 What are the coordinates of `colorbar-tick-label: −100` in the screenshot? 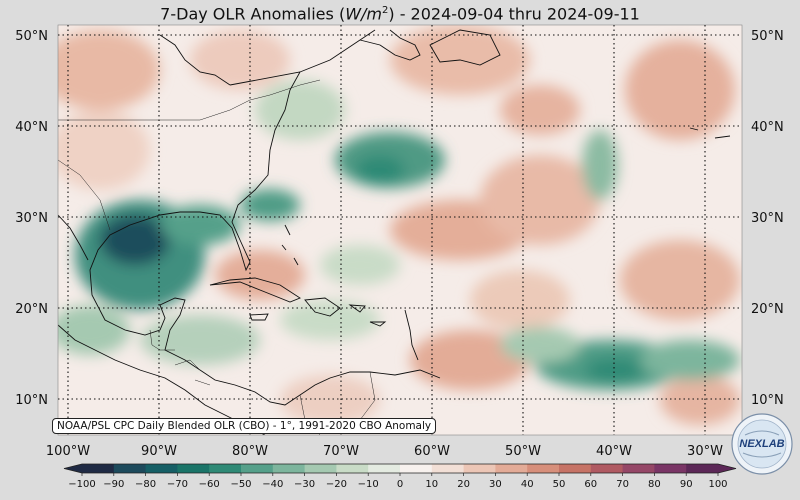 It's located at (81, 484).